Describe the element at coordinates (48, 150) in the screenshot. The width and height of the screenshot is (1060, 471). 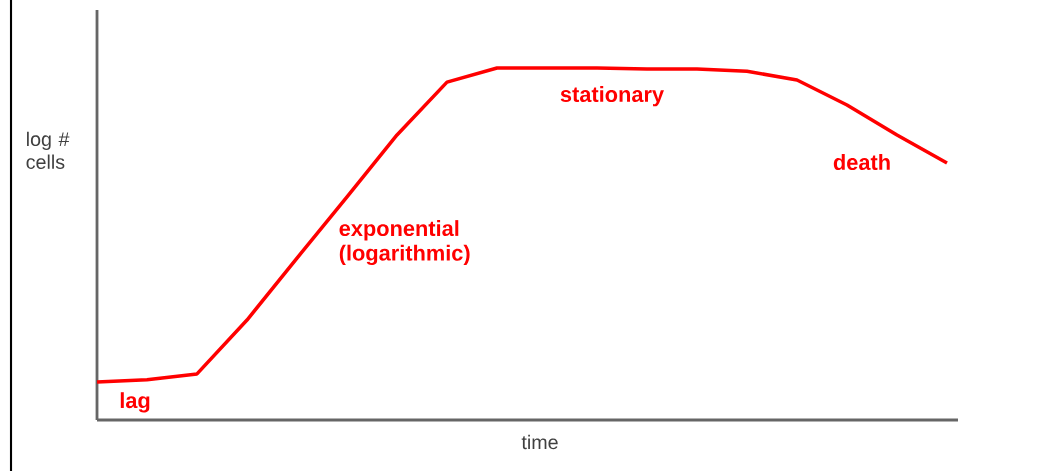
I see `y-axis-title: log # cells` at that location.